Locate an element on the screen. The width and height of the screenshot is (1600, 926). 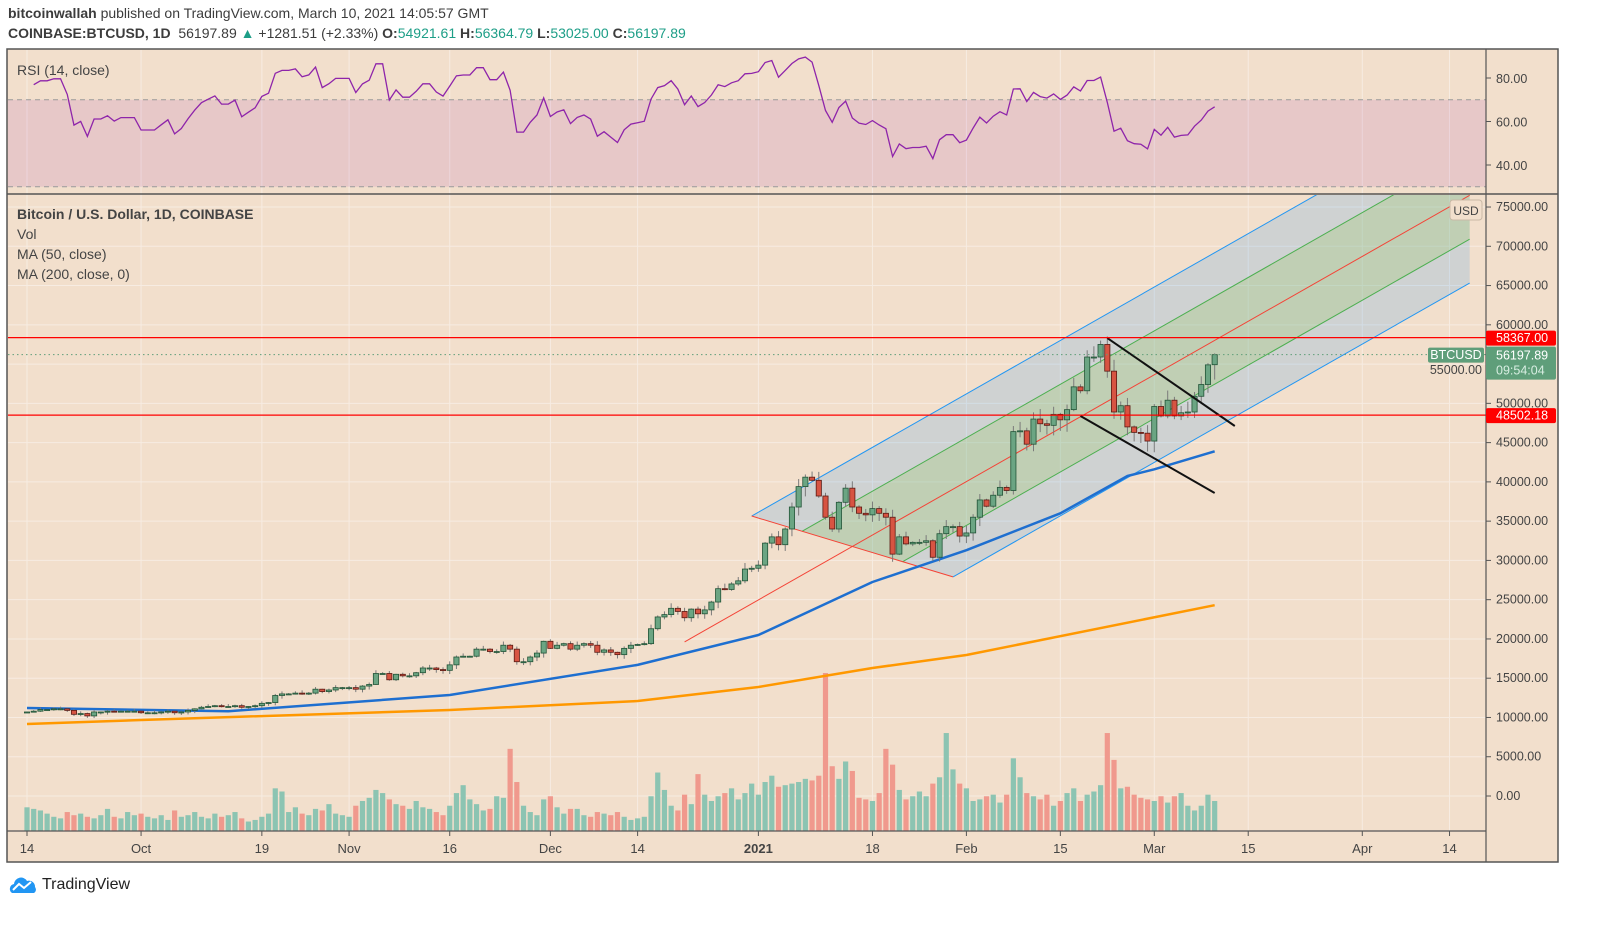
high-value: 56364.79 is located at coordinates (504, 33).